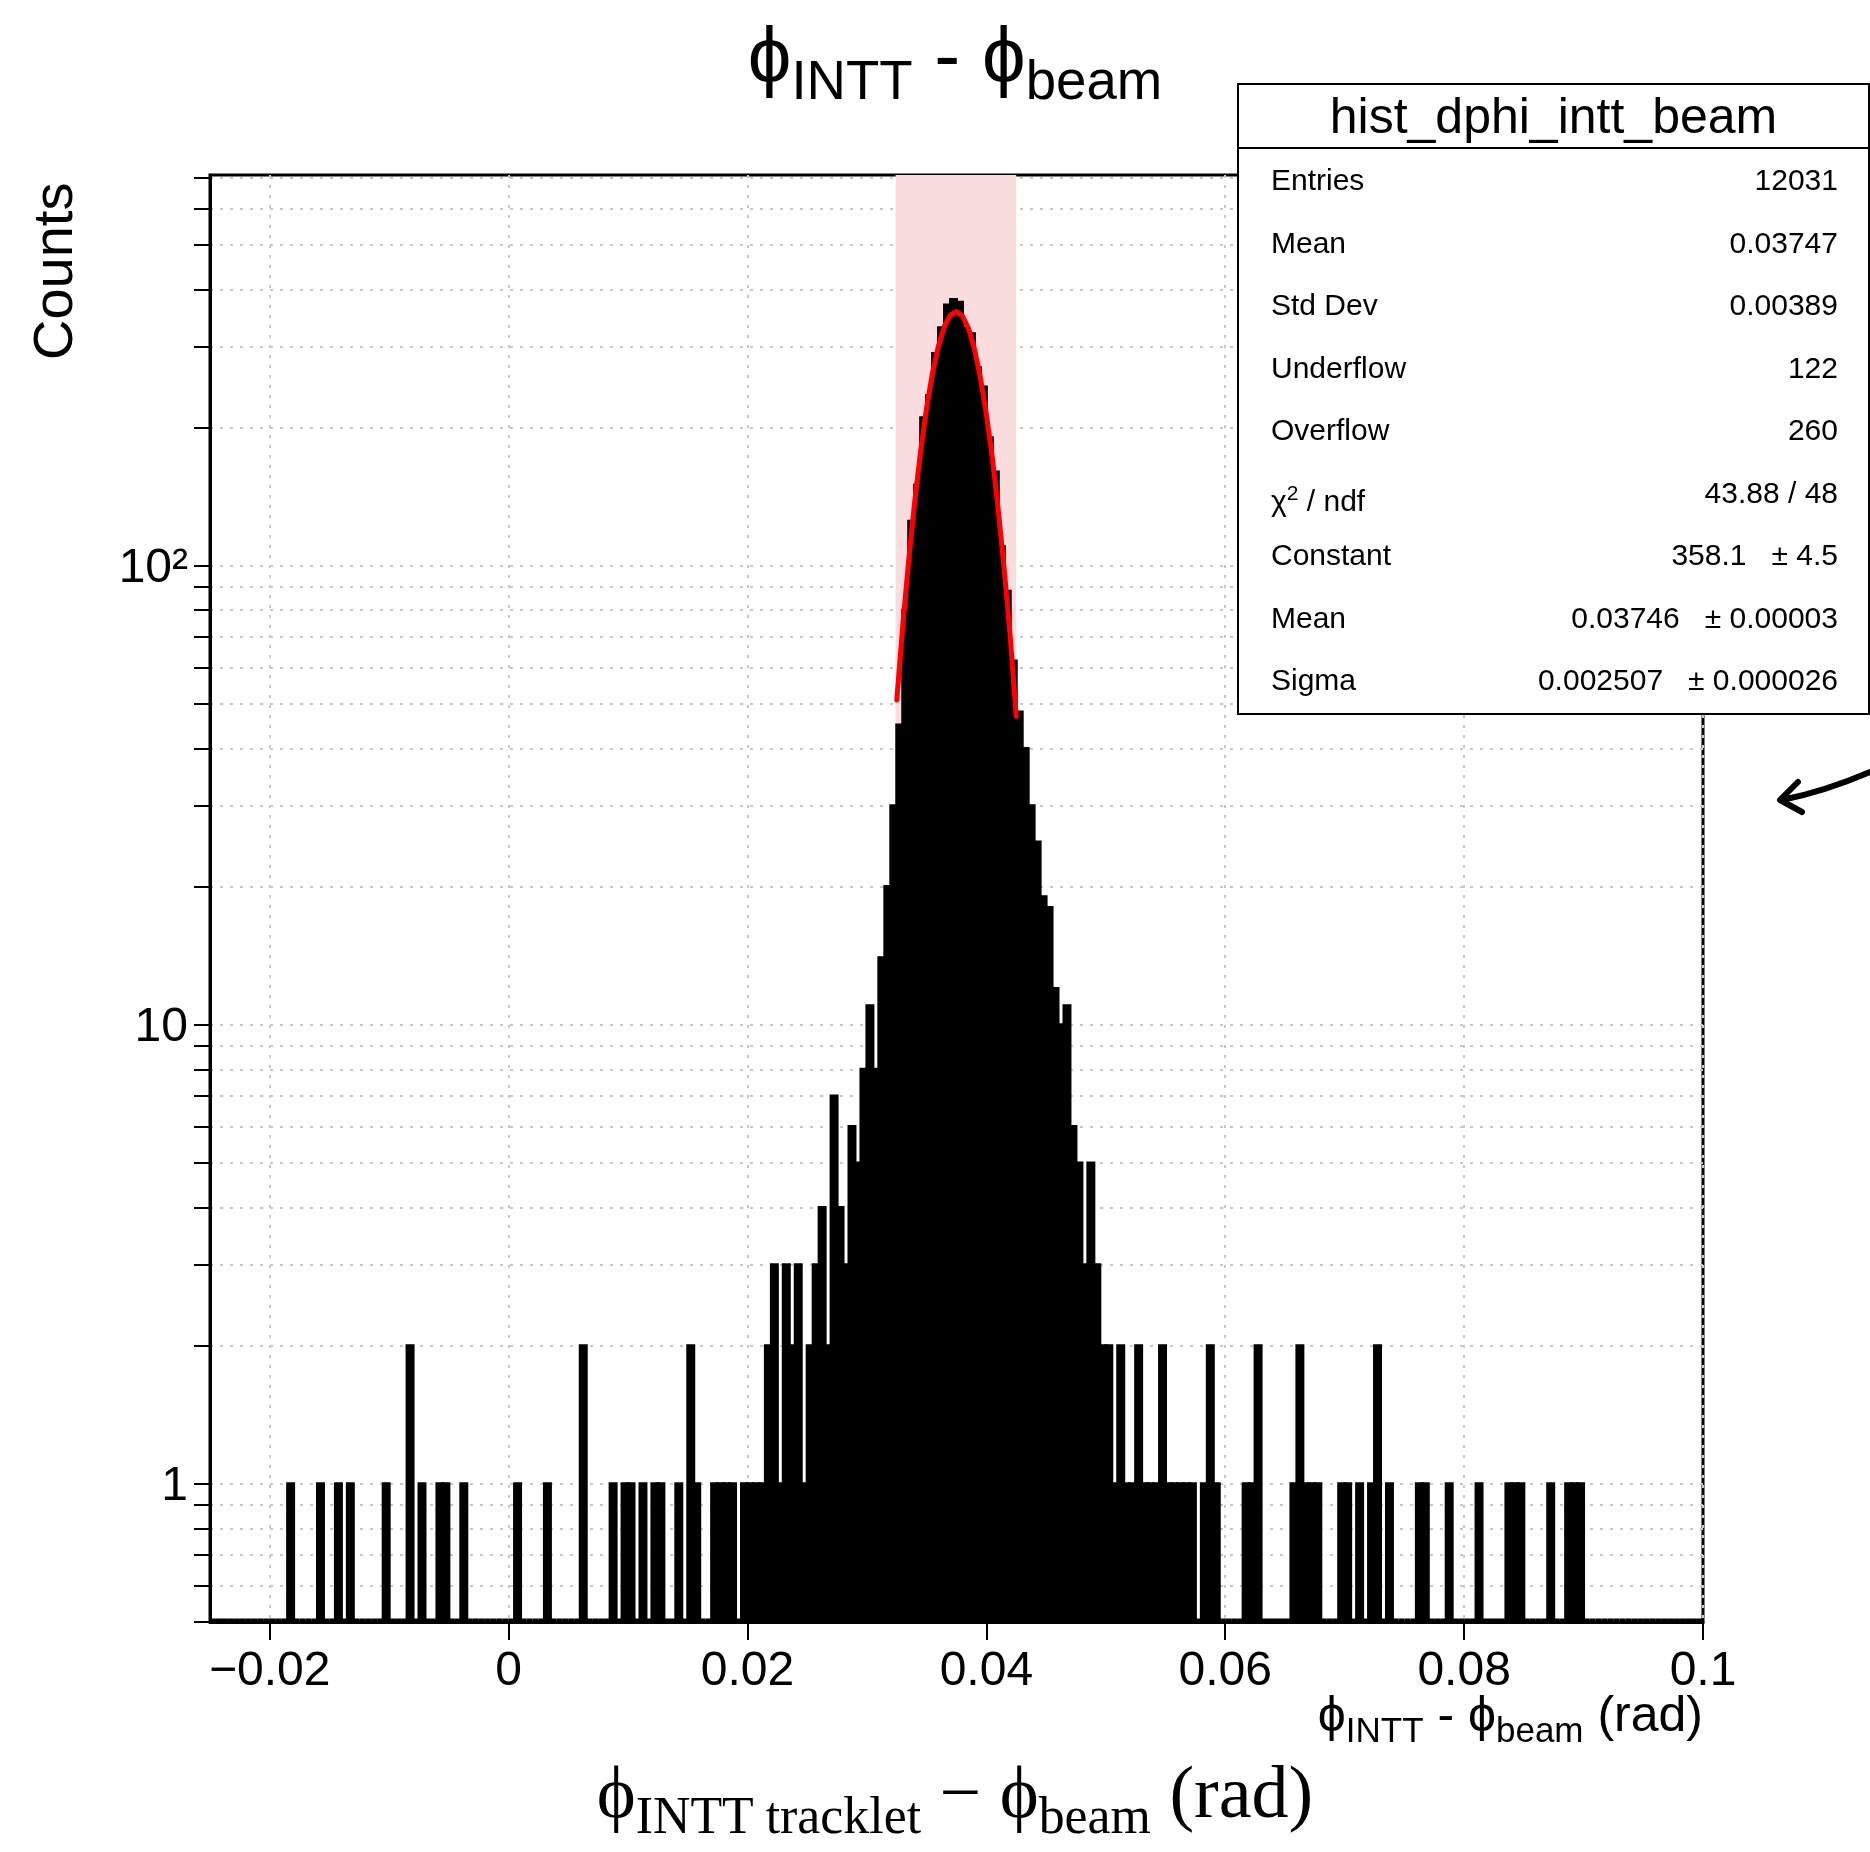 This screenshot has width=1870, height=1852. What do you see at coordinates (955, 1797) in the screenshot?
I see `text: ϕ$_{INTT tracklet}$ − ϕ$_{beam}$ (rad)` at bounding box center [955, 1797].